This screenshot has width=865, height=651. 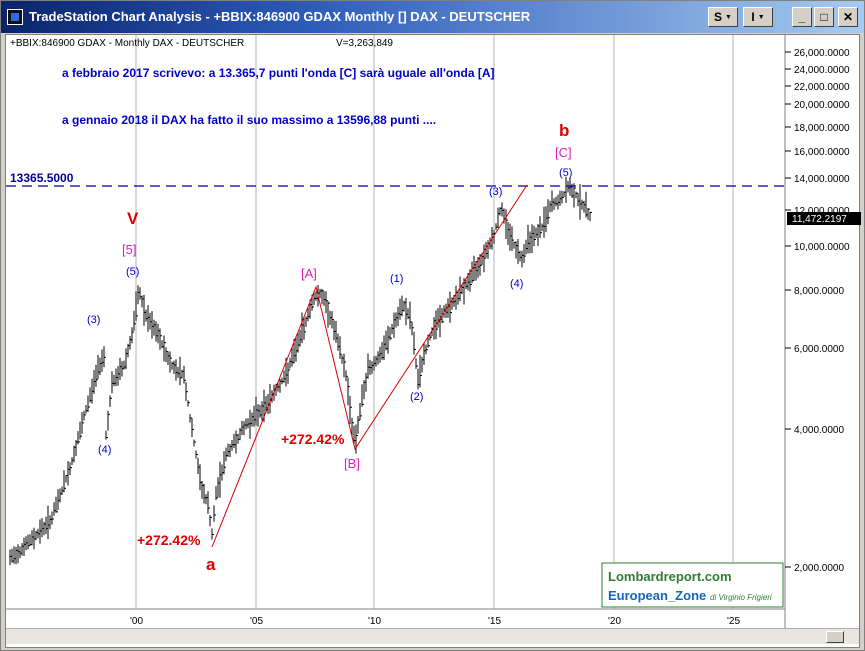 What do you see at coordinates (819, 219) in the screenshot?
I see `last-price-label: 11,472.2197` at bounding box center [819, 219].